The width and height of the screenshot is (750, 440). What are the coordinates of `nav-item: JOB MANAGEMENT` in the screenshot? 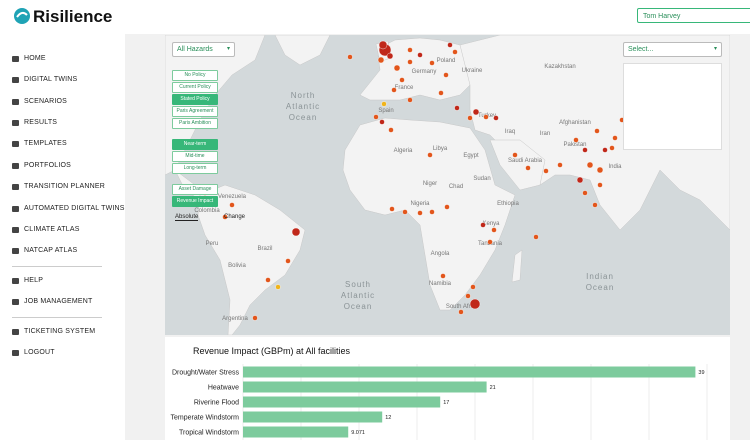 It's located at (58, 301).